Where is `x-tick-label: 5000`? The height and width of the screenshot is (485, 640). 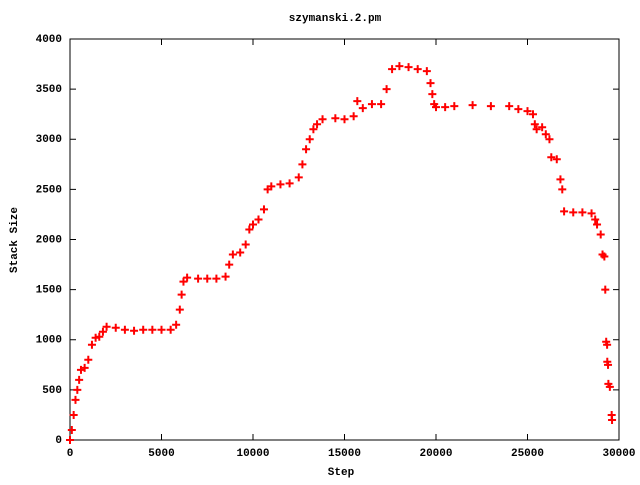 x-tick-label: 5000 is located at coordinates (161, 454).